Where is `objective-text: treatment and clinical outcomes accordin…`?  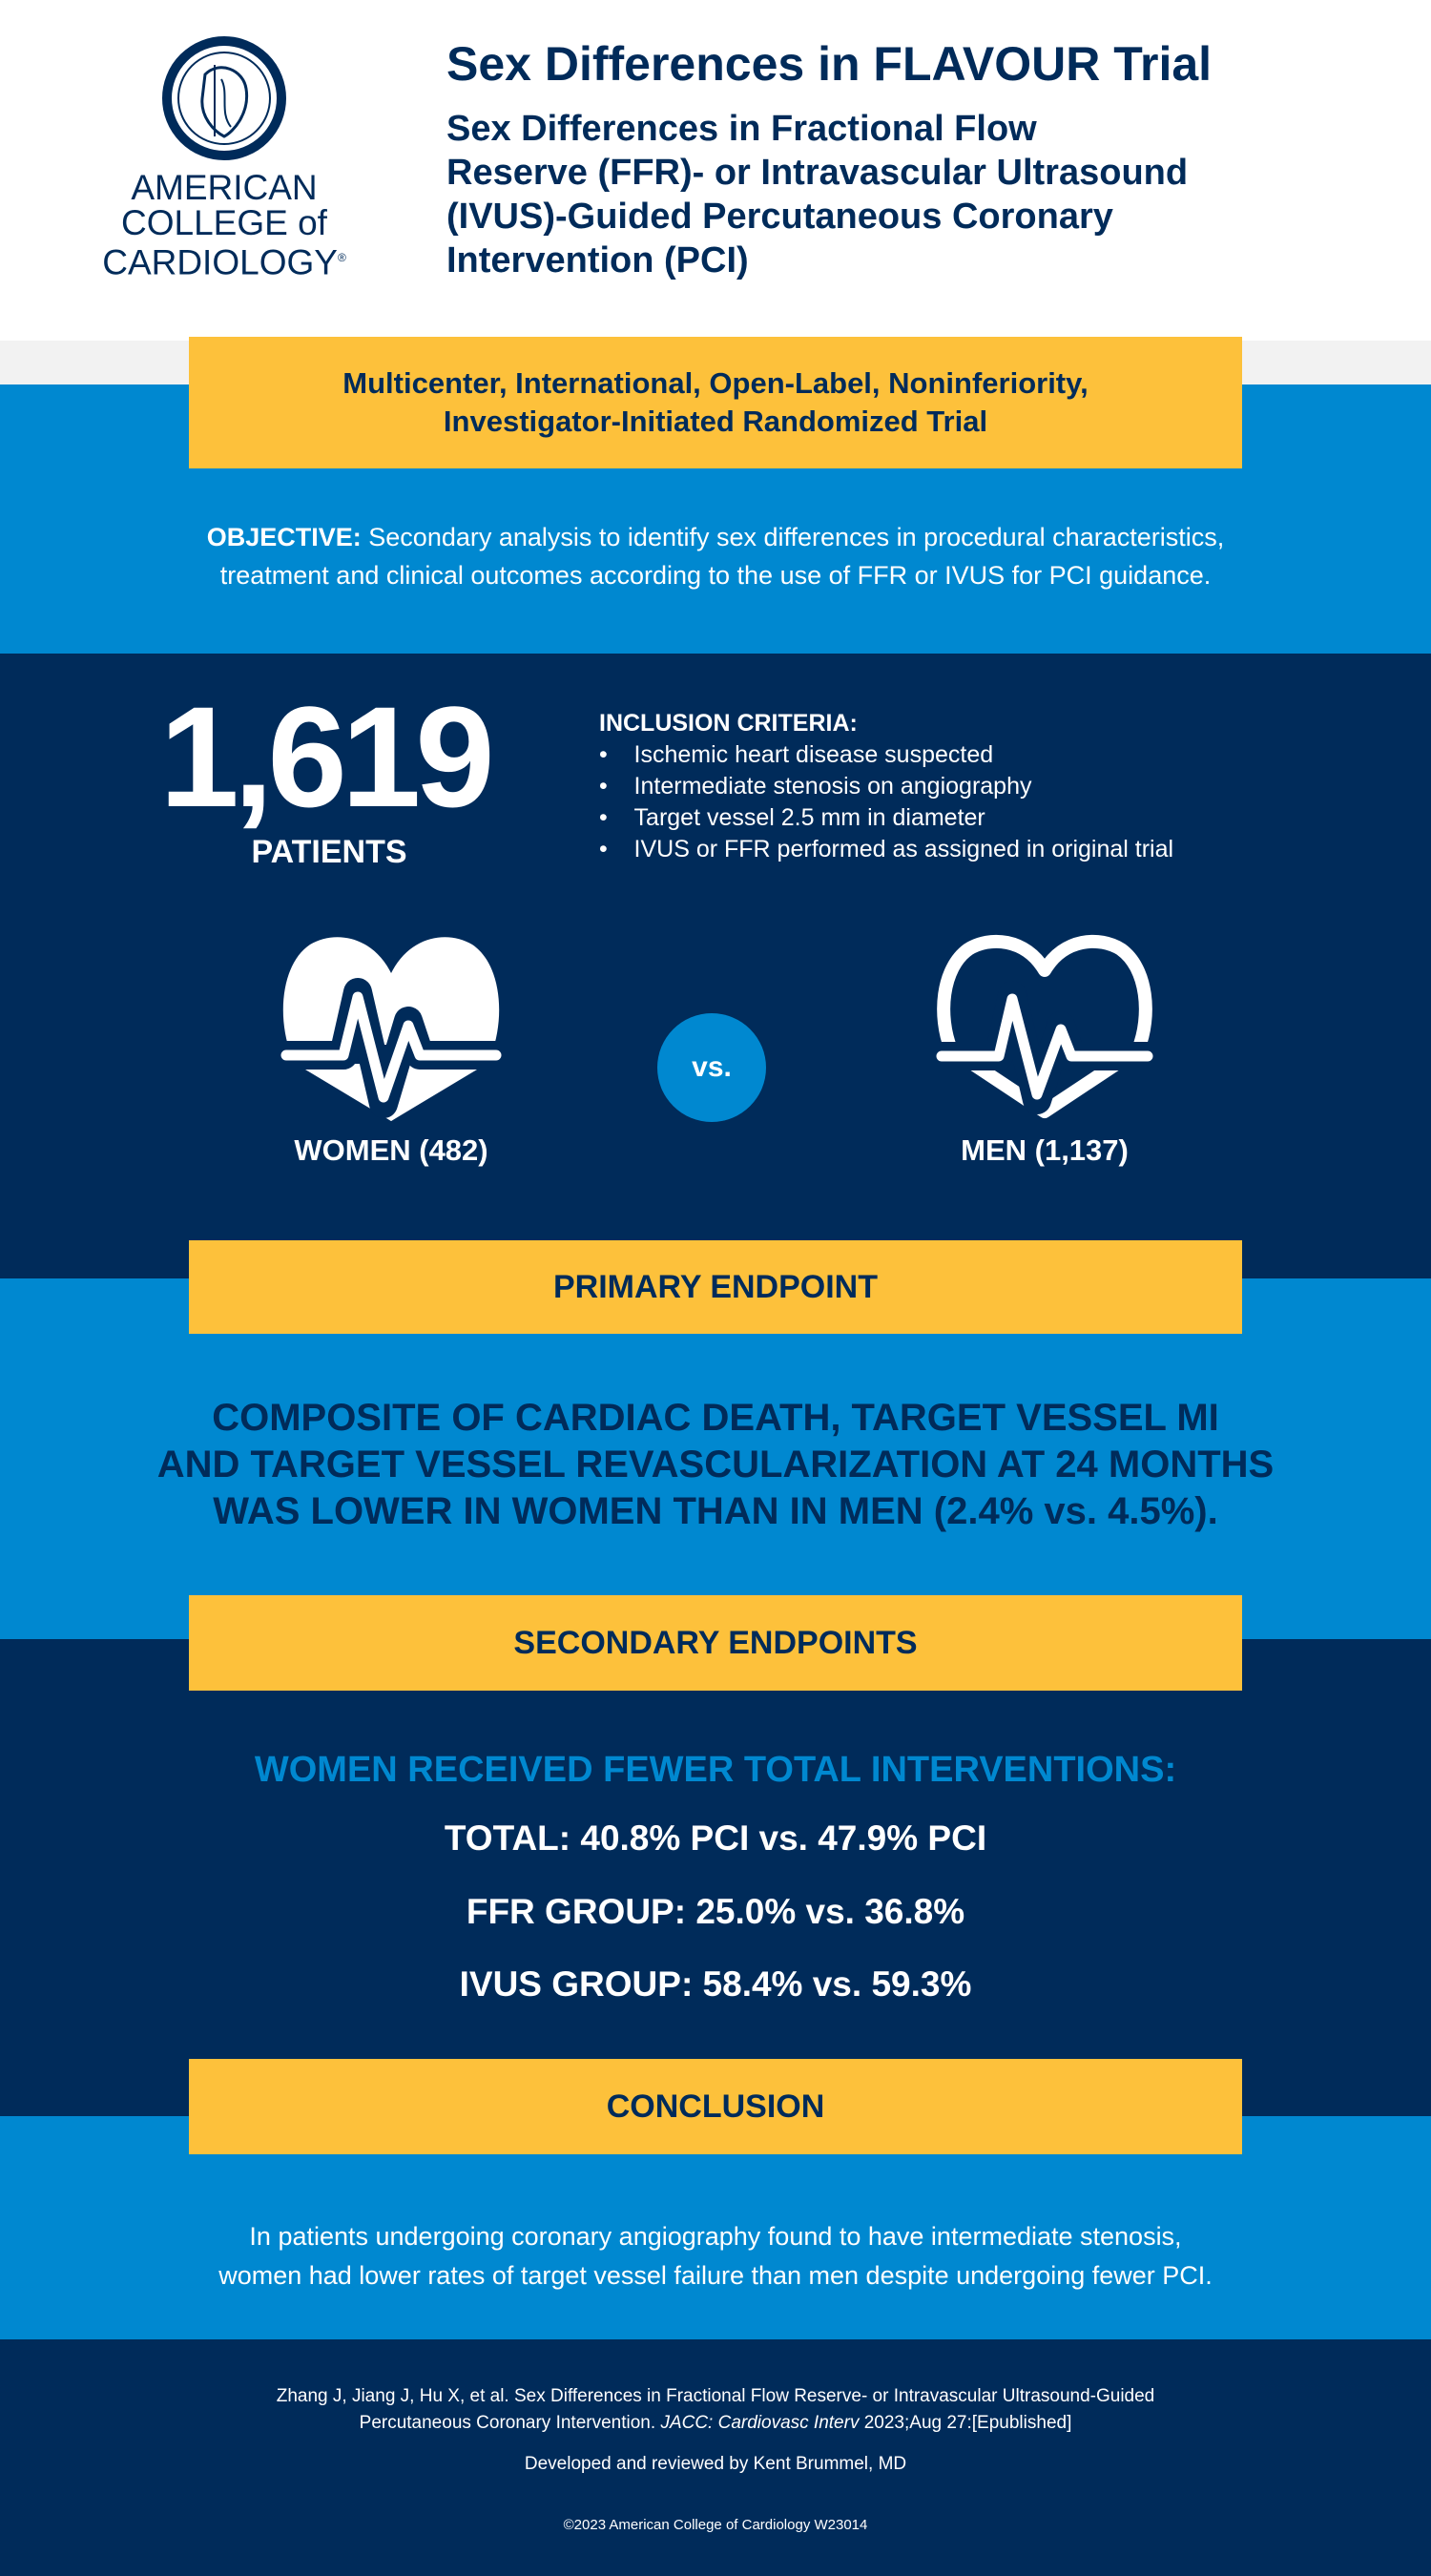
objective-text: treatment and clinical outcomes accordin… is located at coordinates (715, 575).